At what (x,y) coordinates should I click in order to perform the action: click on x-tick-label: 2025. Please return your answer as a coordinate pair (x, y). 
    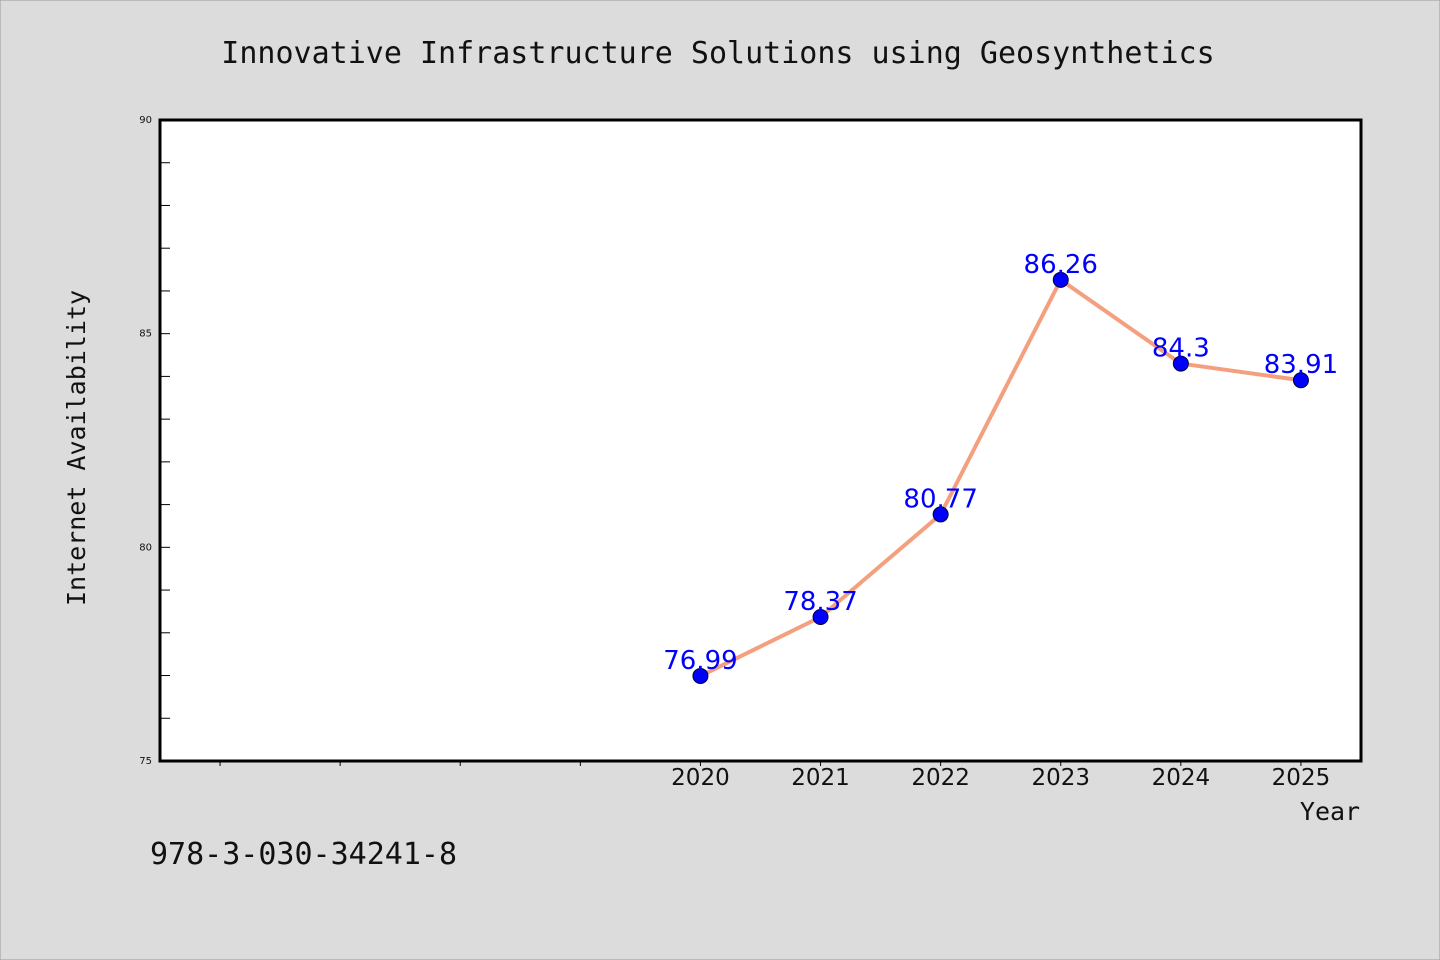
    Looking at the image, I should click on (1301, 778).